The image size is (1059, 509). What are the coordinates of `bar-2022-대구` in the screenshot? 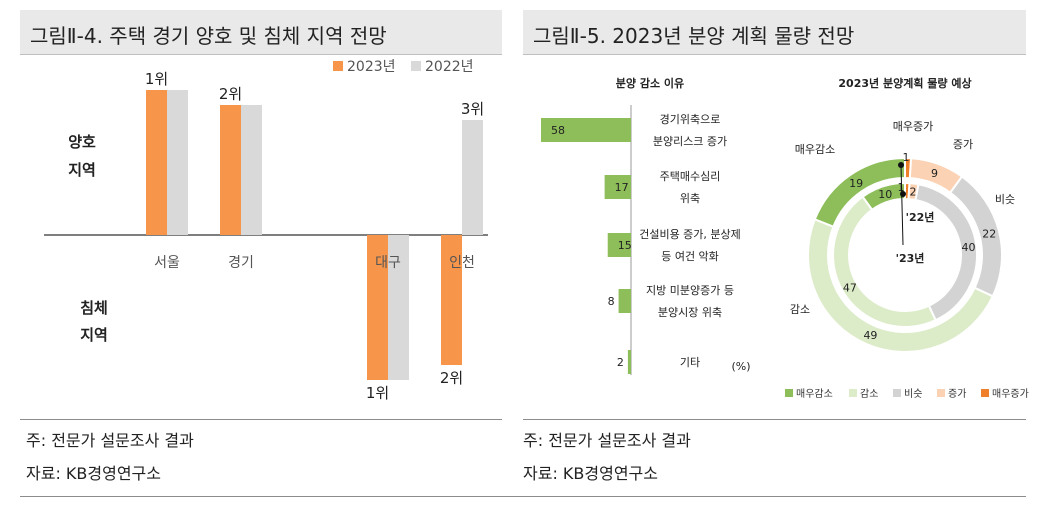 It's located at (398, 307).